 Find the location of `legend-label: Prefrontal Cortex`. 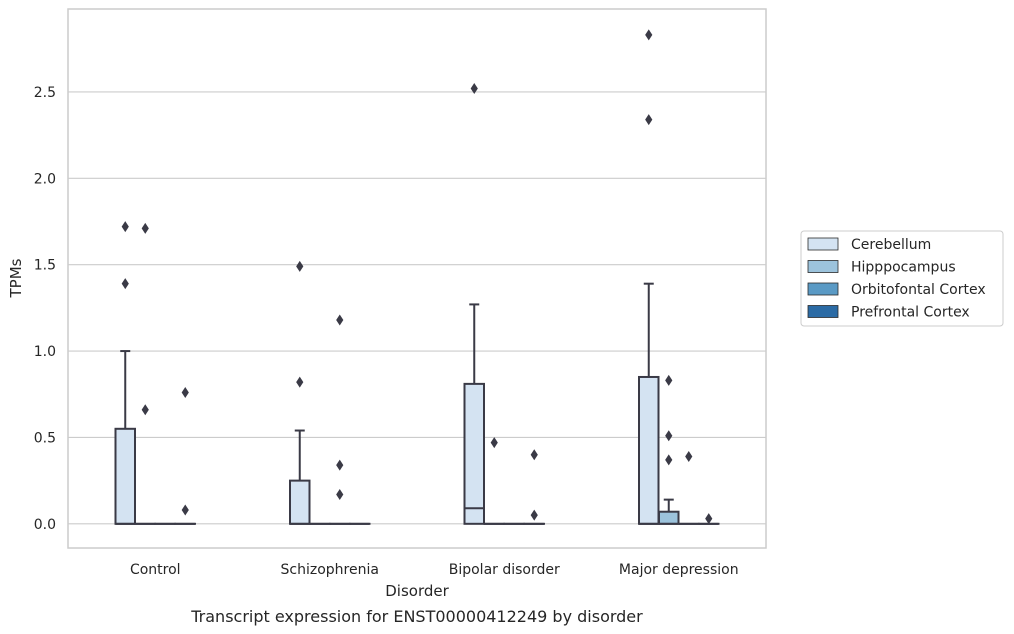

legend-label: Prefrontal Cortex is located at coordinates (910, 313).